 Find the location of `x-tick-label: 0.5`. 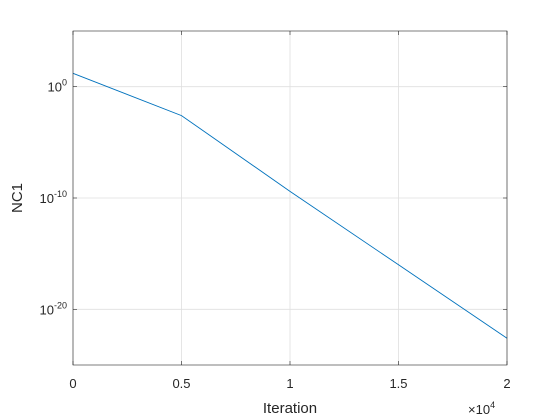

x-tick-label: 0.5 is located at coordinates (181, 383).